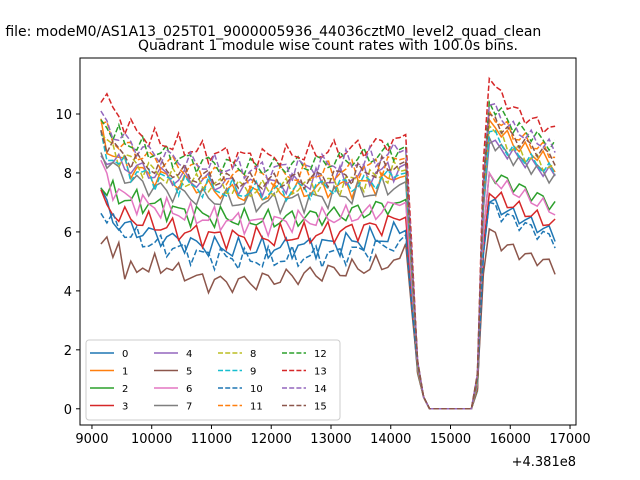 This screenshot has height=480, width=640. What do you see at coordinates (213, 380) in the screenshot?
I see `legend-box` at bounding box center [213, 380].